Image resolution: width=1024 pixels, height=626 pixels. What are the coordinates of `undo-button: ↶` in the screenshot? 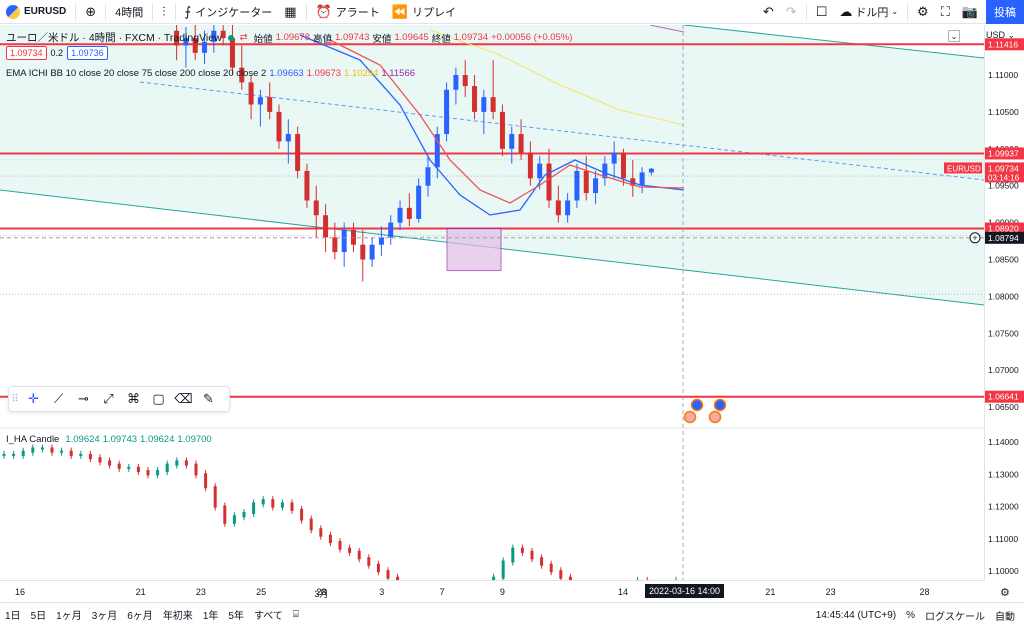 It's located at (768, 12).